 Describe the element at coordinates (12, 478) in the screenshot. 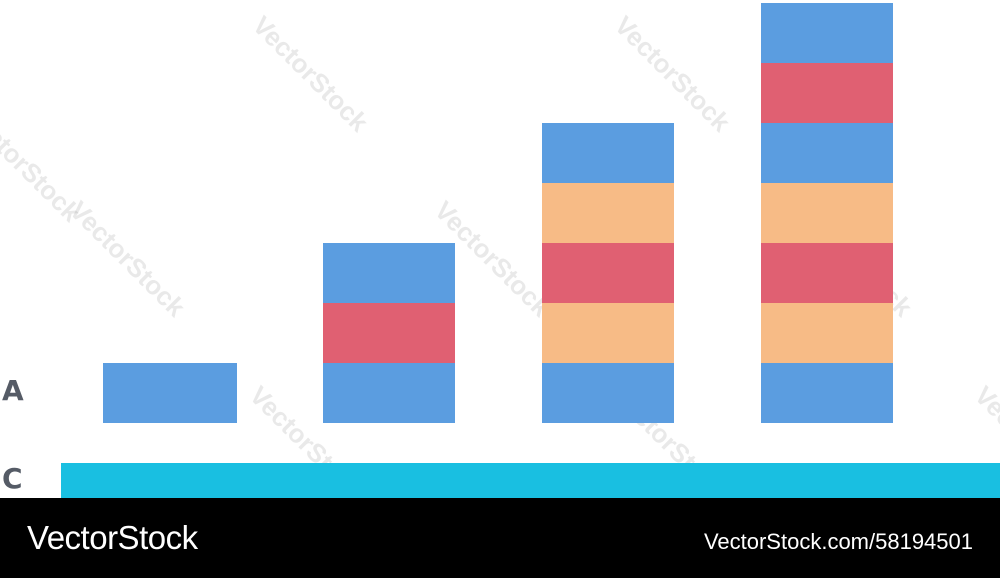

I see `letter-c-label: C` at that location.